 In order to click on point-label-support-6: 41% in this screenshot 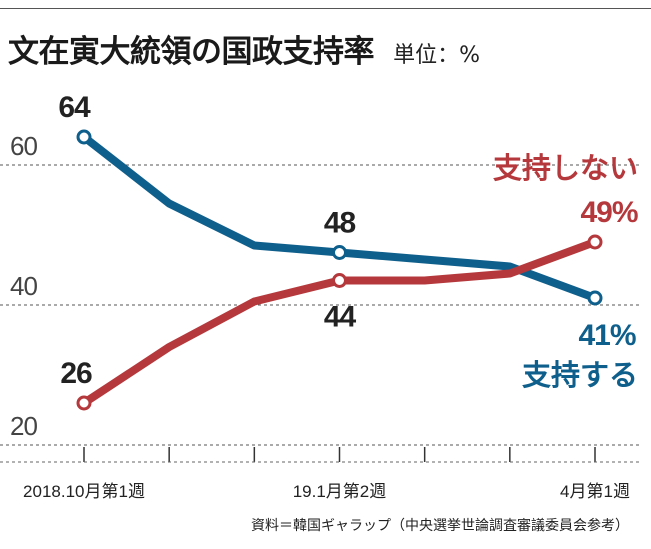, I will do `click(606, 335)`.